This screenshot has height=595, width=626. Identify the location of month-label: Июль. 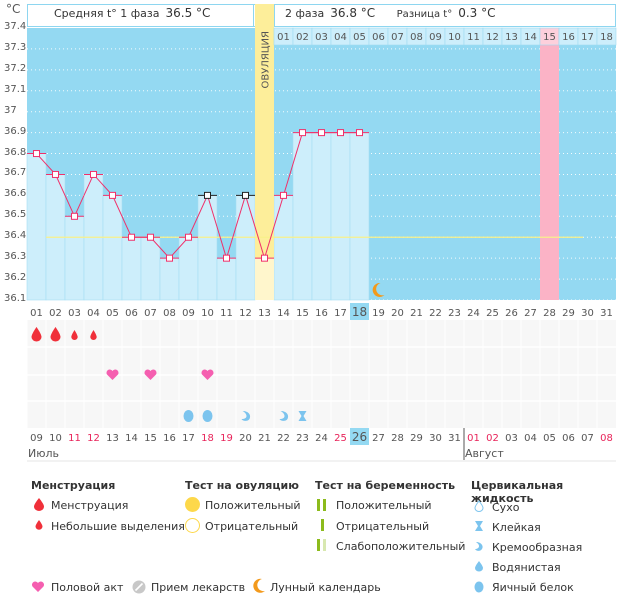
(43, 453).